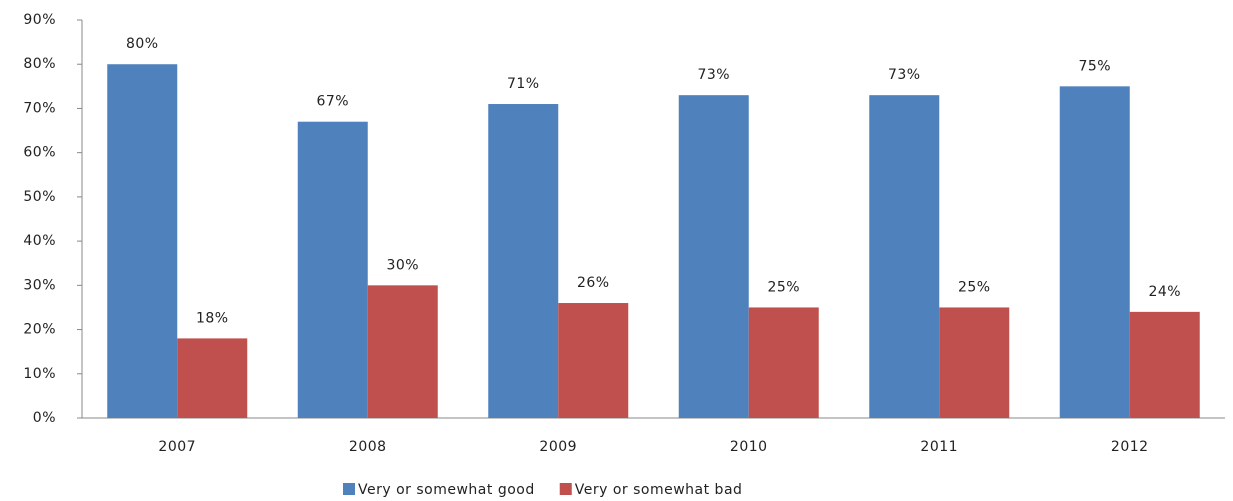 This screenshot has height=501, width=1233. I want to click on y-tick-label: 30%, so click(39, 285).